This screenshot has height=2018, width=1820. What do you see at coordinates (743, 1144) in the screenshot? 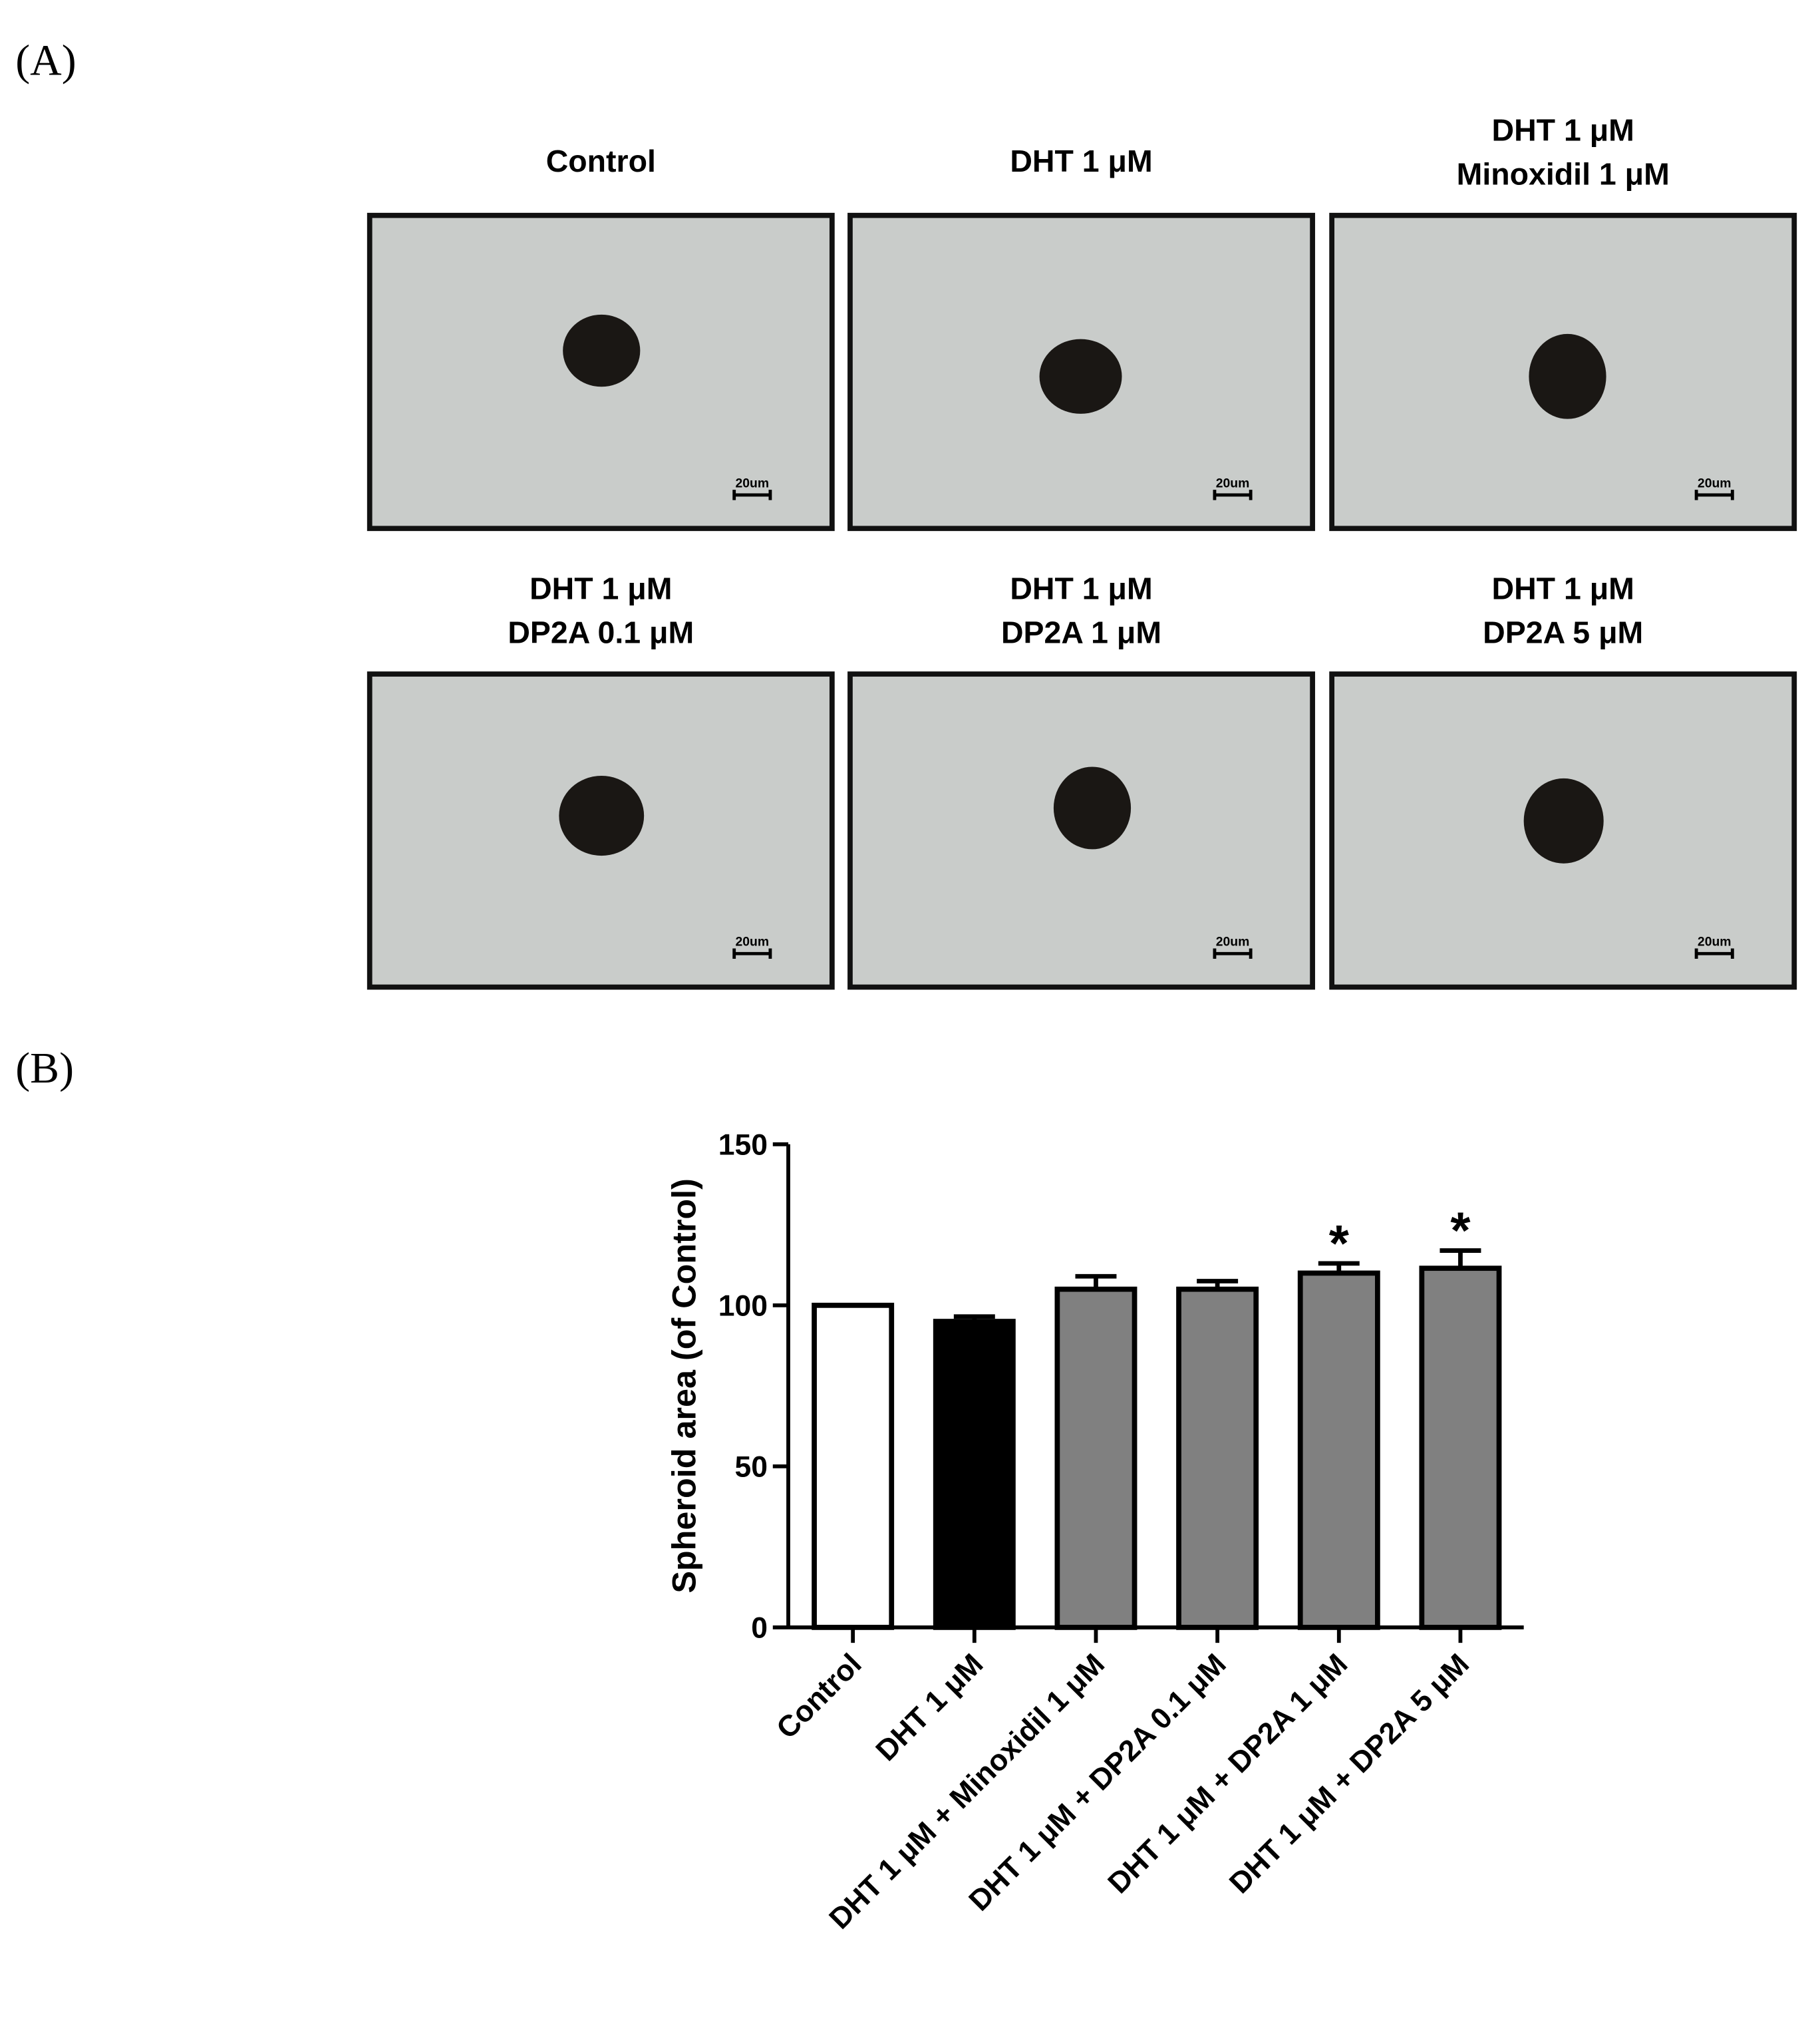
I see `y-tick-label: 150` at bounding box center [743, 1144].